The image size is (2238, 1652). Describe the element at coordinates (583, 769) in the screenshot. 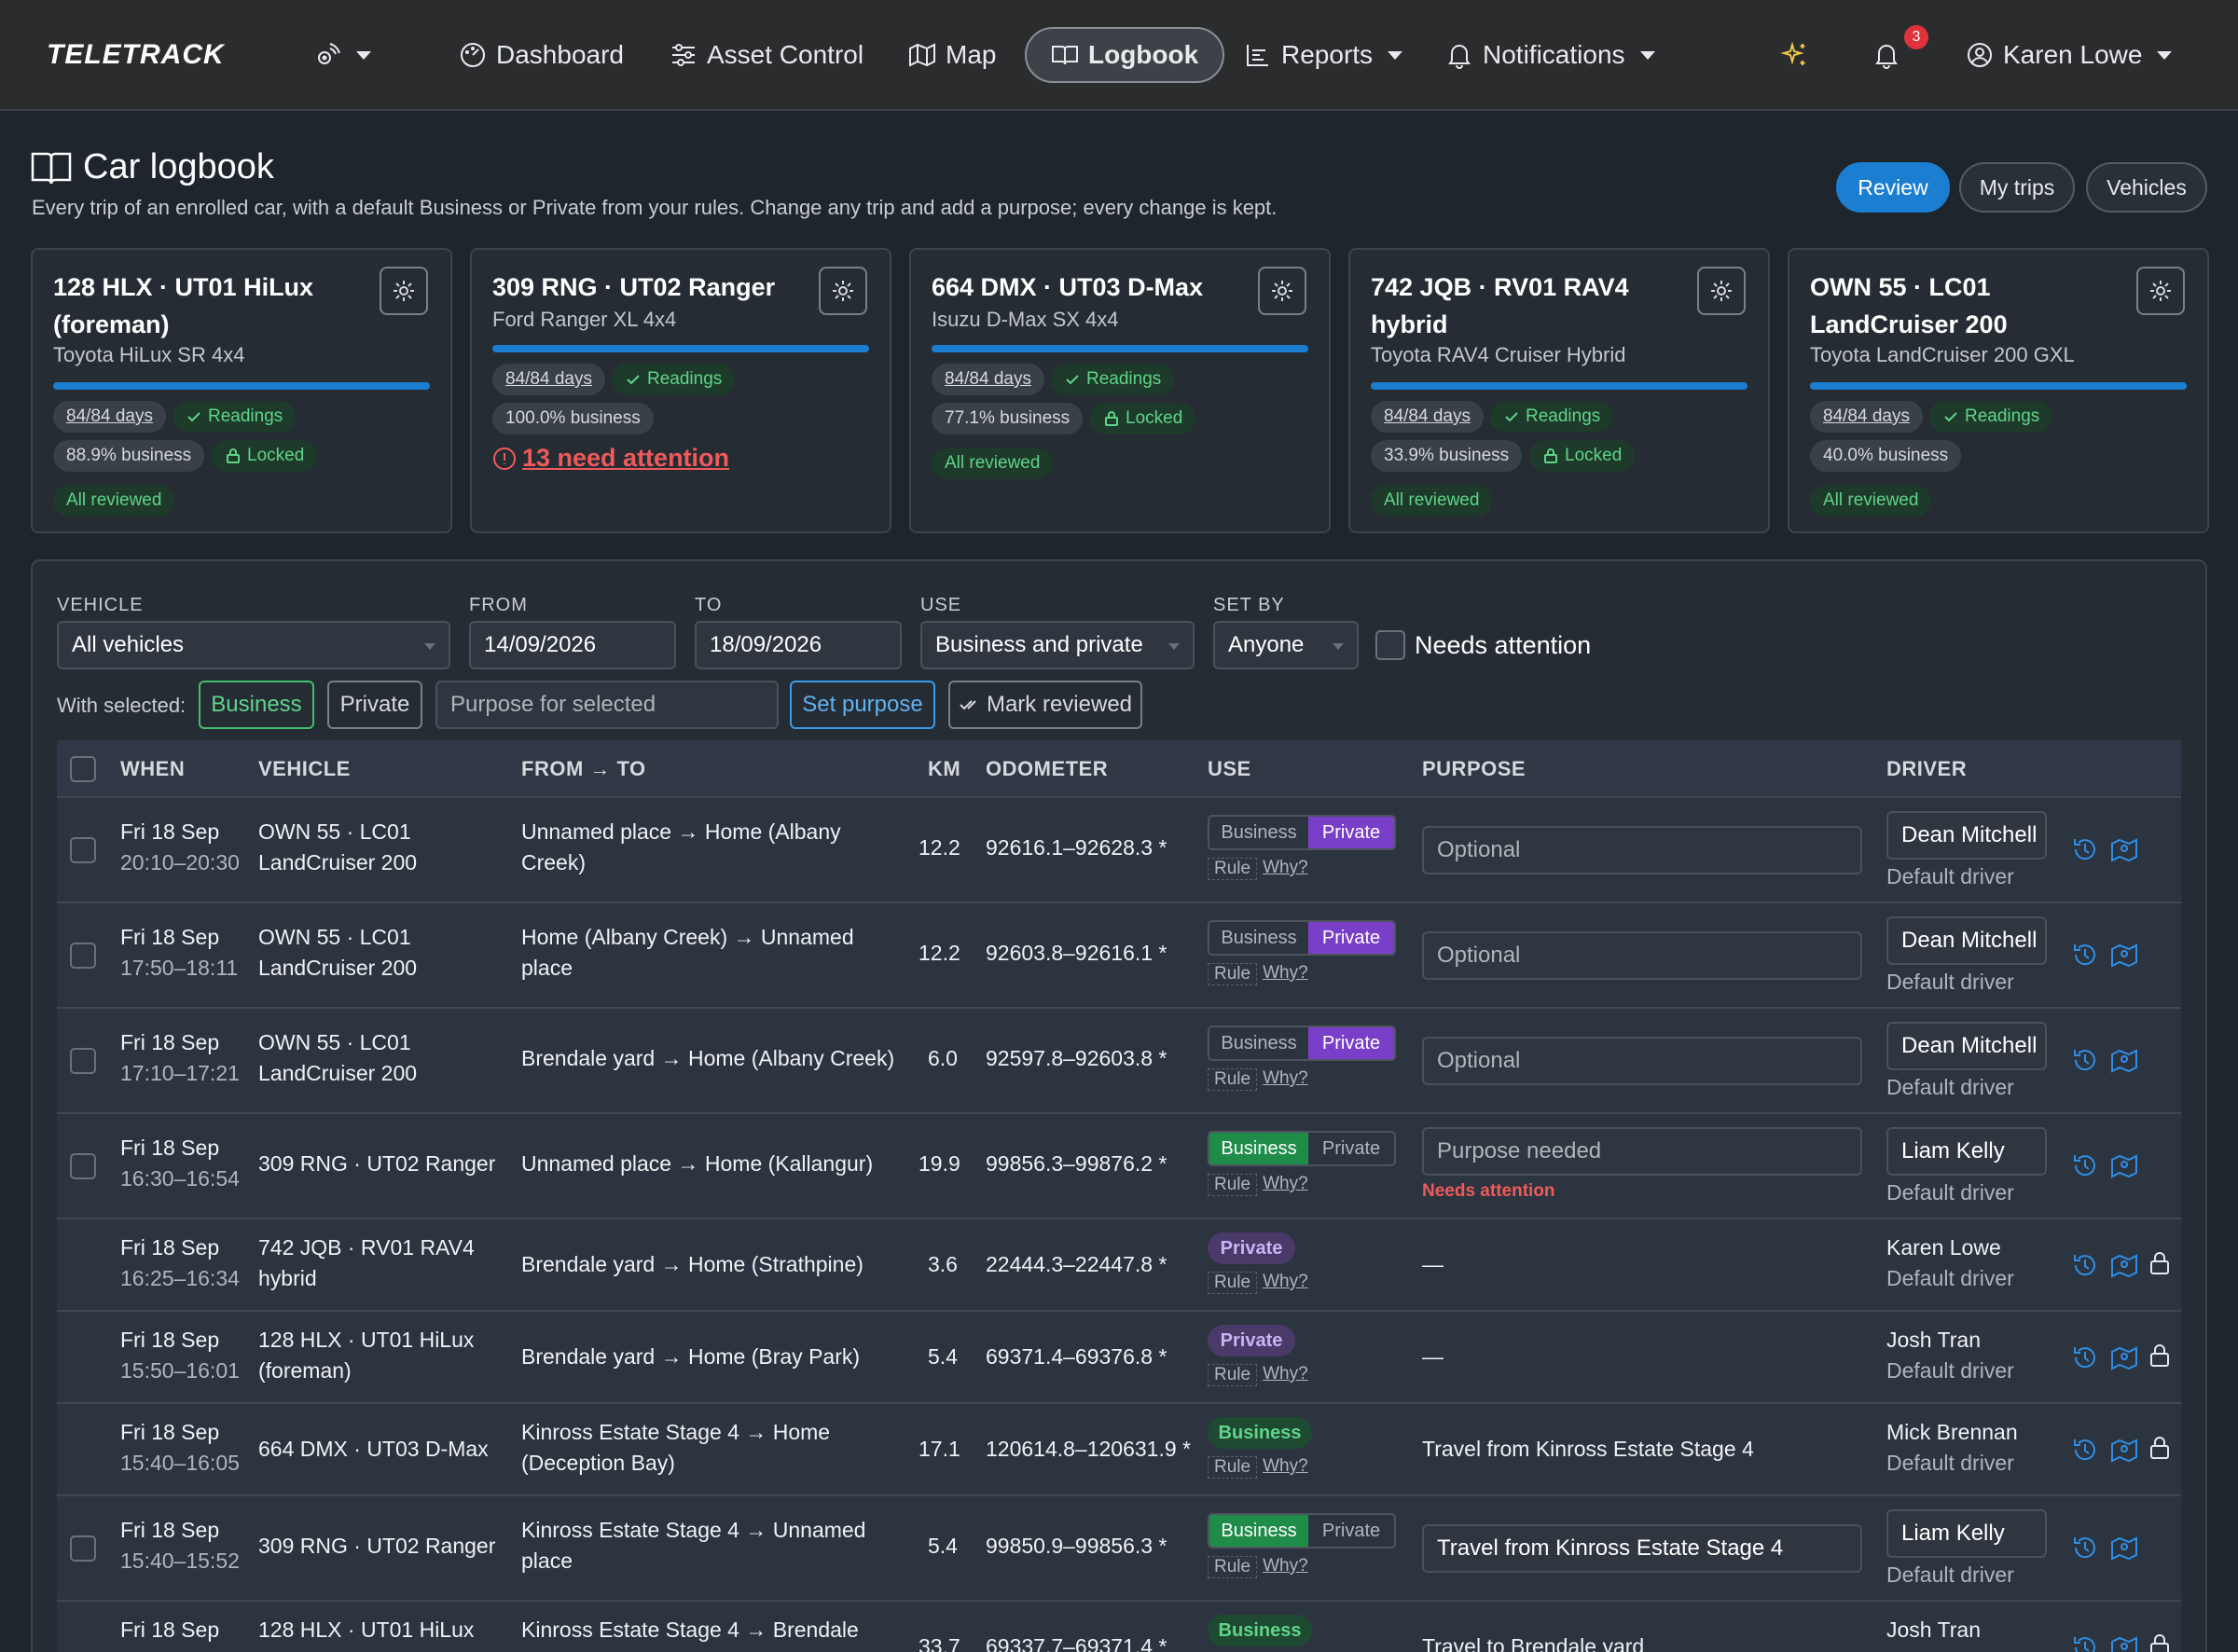

I see `header-from-to: FROM → TO` at that location.